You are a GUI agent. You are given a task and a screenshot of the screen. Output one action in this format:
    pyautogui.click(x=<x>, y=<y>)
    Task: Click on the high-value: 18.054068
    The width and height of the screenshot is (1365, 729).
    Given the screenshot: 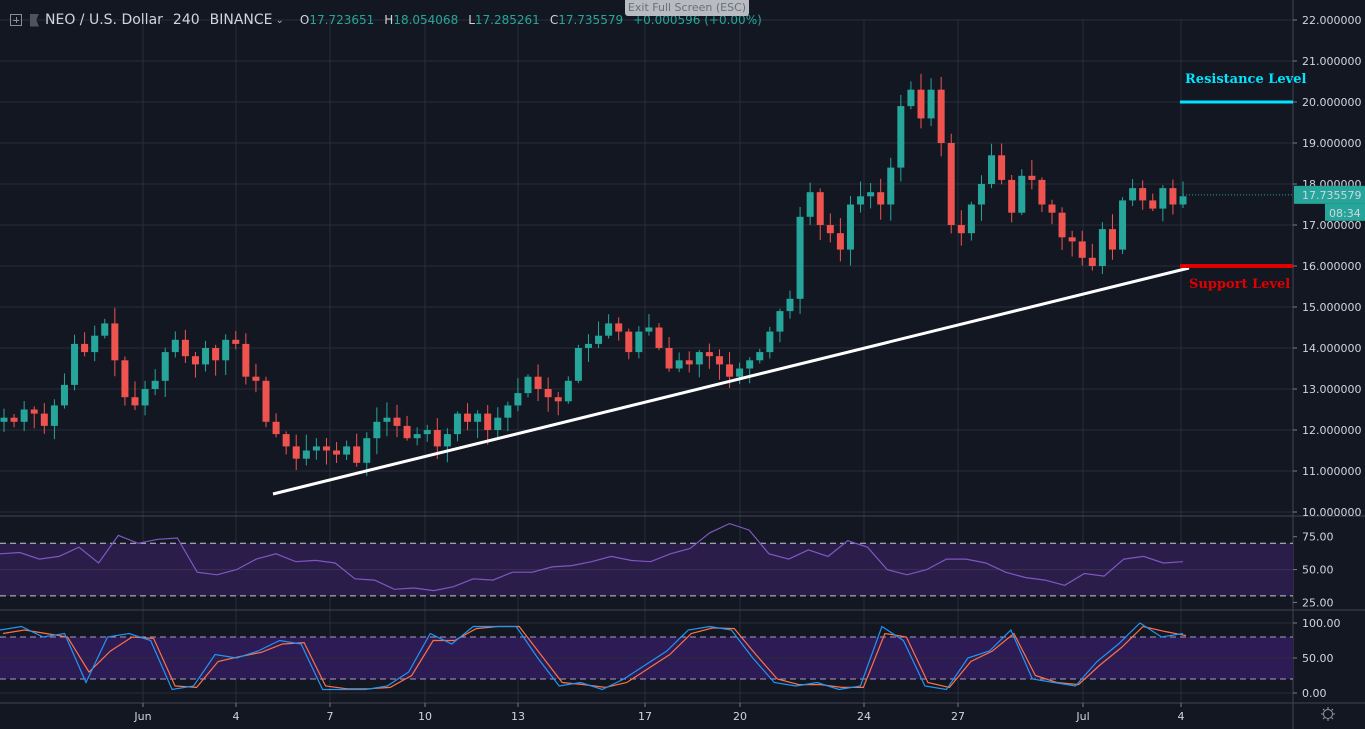 What is the action you would take?
    pyautogui.click(x=426, y=20)
    